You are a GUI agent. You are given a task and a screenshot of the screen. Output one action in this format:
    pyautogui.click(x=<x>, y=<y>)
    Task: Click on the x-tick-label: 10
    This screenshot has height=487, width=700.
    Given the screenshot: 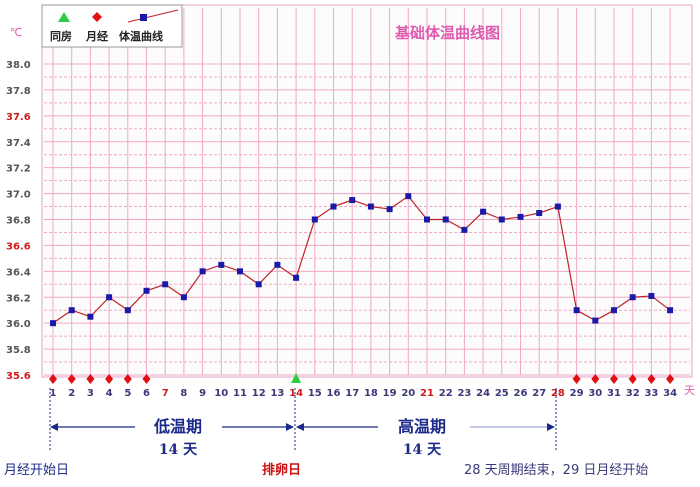 What is the action you would take?
    pyautogui.click(x=221, y=393)
    